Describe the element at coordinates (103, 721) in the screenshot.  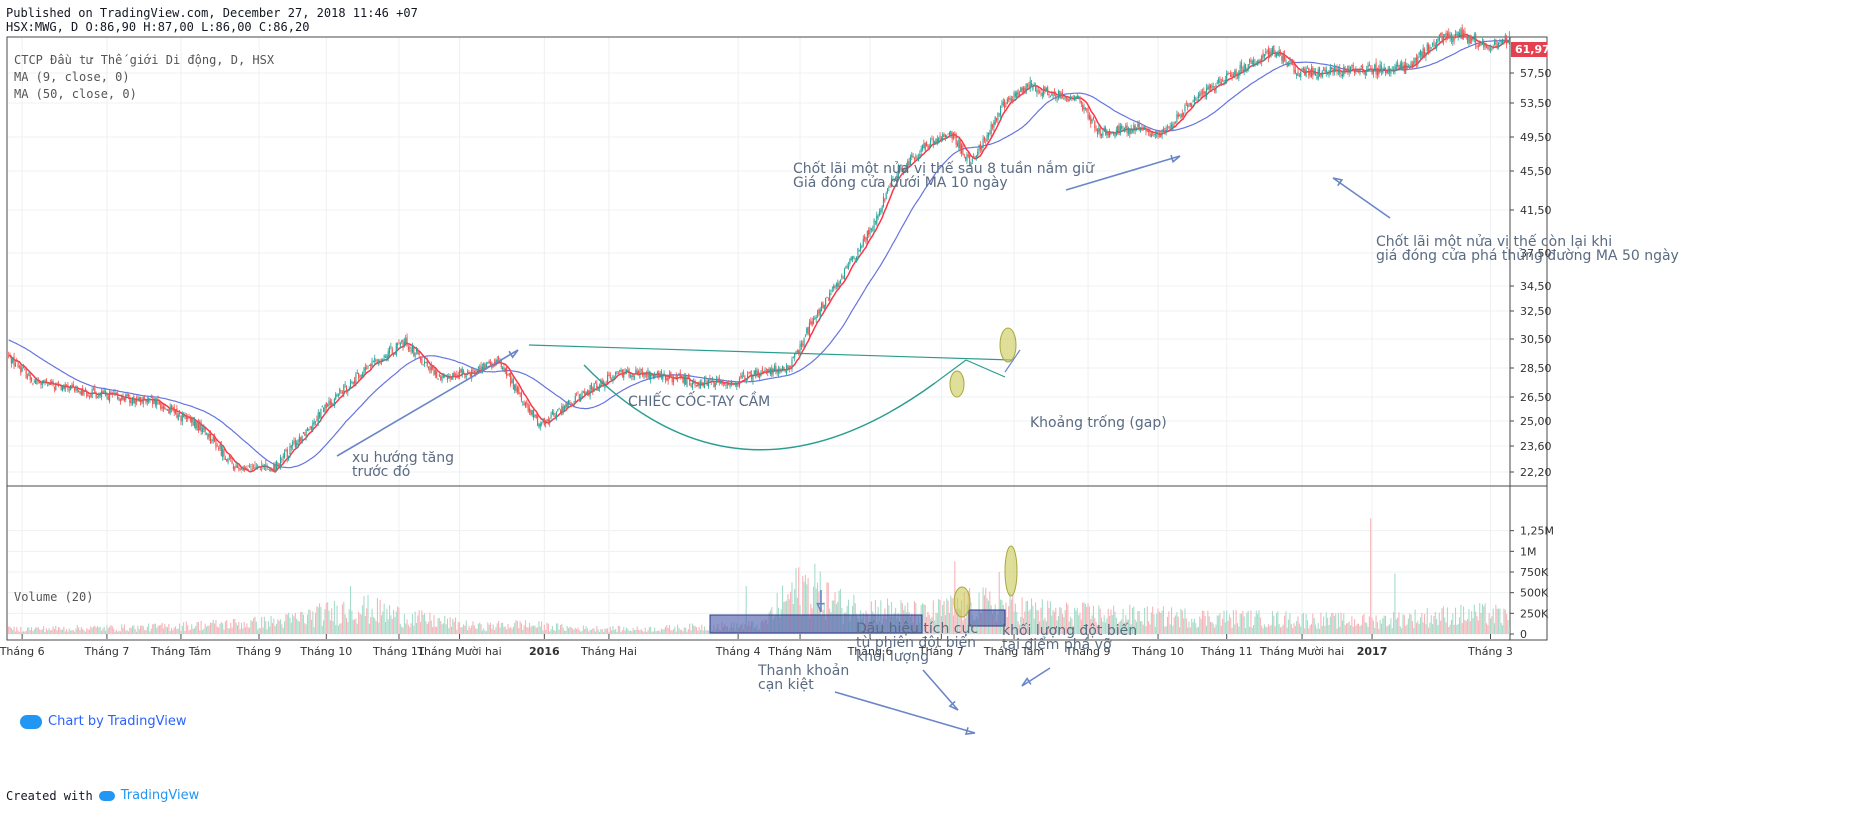
I see `tradingview-watermark: Chart by TradingView` at that location.